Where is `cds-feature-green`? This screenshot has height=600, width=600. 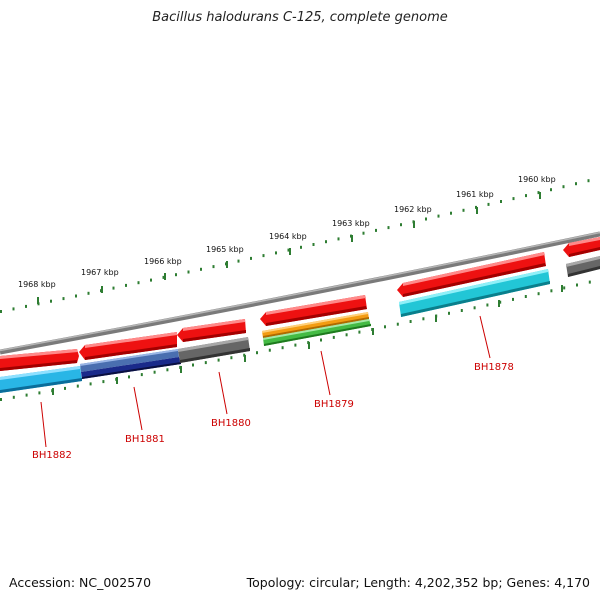
cds-feature-green is located at coordinates (317, 332).